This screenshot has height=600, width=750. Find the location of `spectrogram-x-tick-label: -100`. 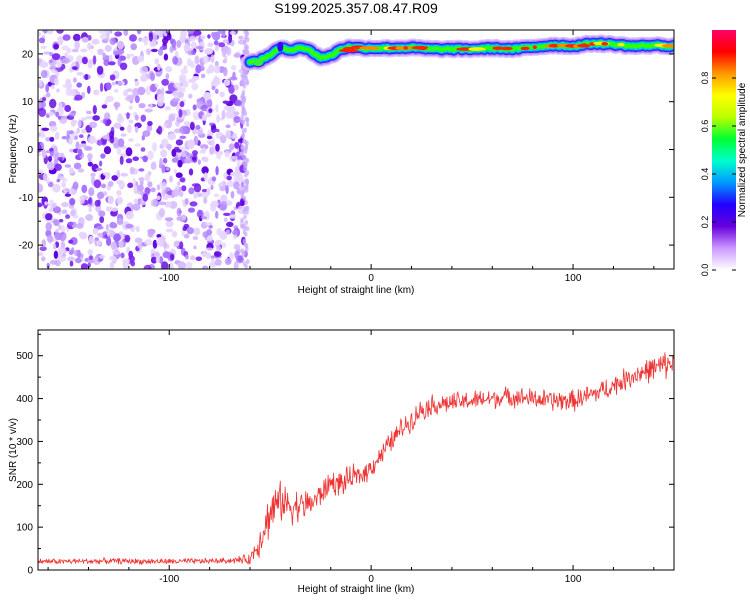

spectrogram-x-tick-label: -100 is located at coordinates (169, 278).